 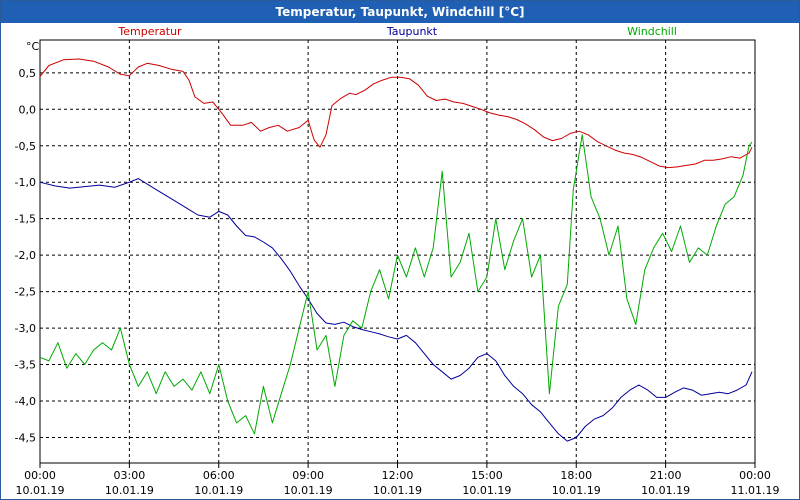 I want to click on x-tick-date: 11.01.19, so click(x=755, y=490).